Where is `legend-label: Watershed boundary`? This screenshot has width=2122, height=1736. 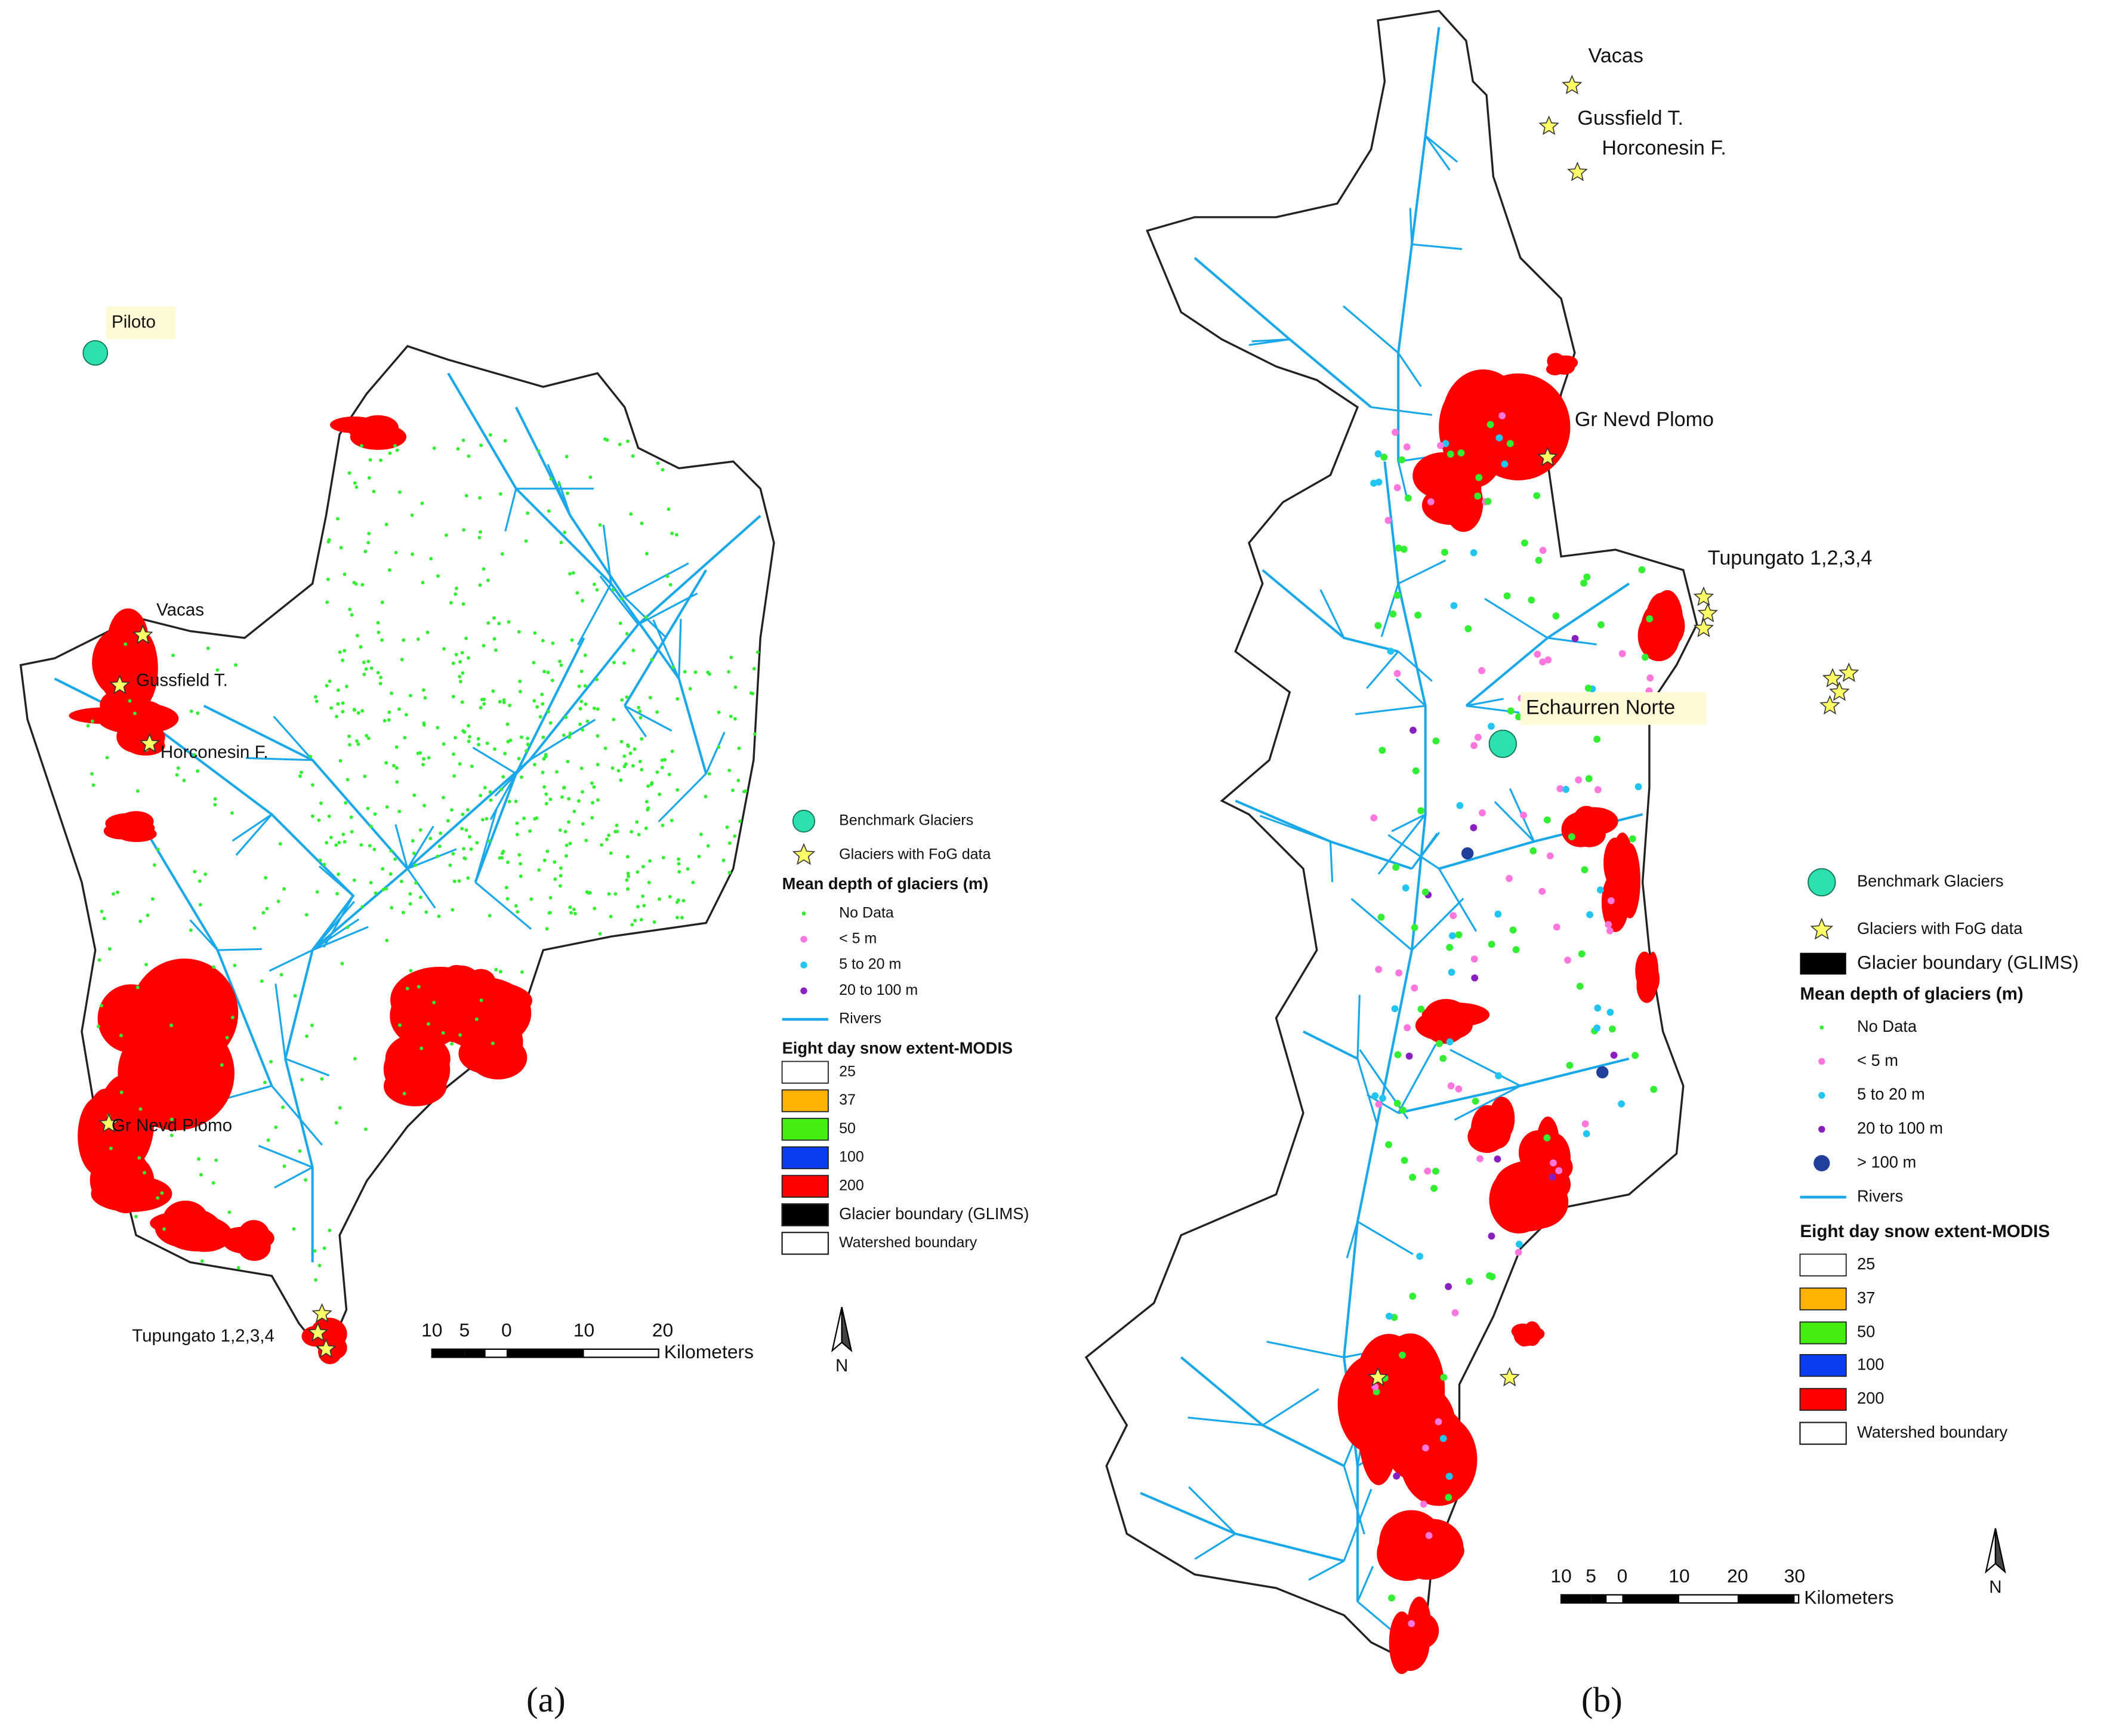
legend-label: Watershed boundary is located at coordinates (1932, 1432).